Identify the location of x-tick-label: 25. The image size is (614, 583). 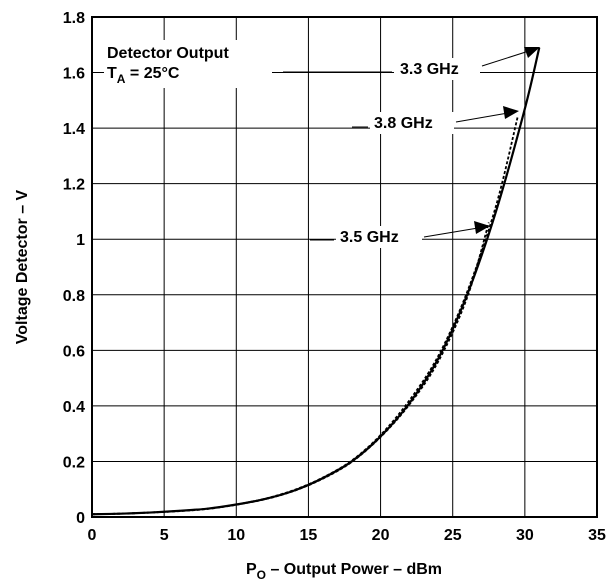
(453, 535).